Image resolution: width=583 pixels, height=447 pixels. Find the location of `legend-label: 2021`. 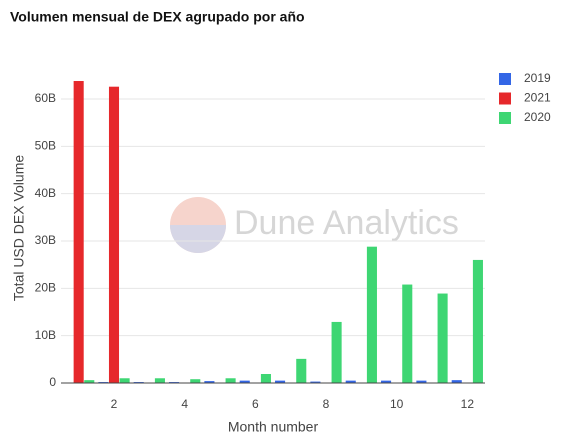

legend-label: 2021 is located at coordinates (537, 98).